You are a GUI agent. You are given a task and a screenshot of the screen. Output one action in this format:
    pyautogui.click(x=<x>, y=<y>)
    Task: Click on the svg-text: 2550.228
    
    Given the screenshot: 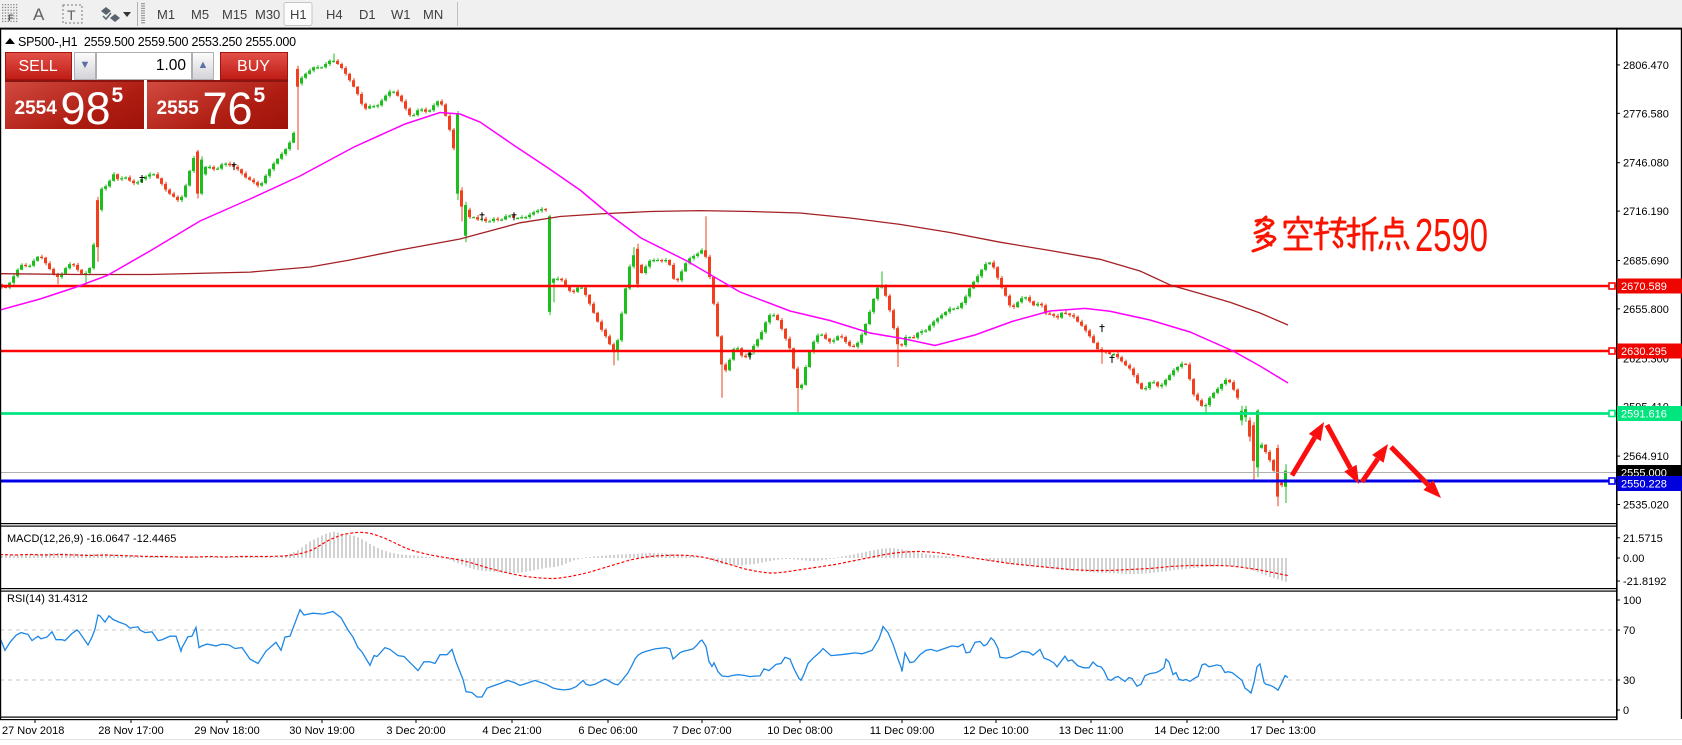 What is the action you would take?
    pyautogui.click(x=1644, y=485)
    